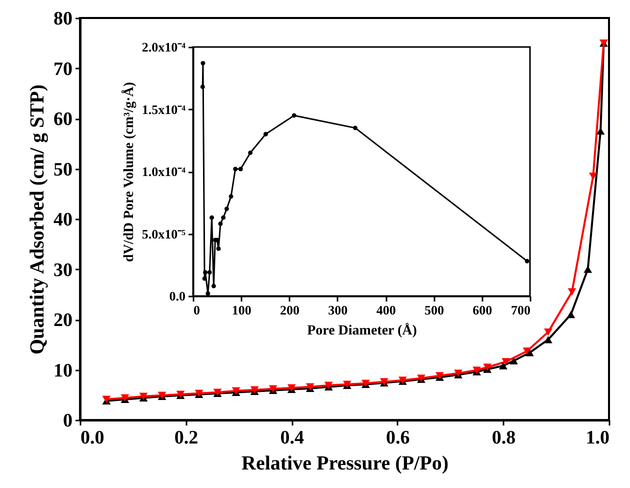 This screenshot has height=488, width=630. Describe the element at coordinates (362, 330) in the screenshot. I see `x-axis-title: Pore Diameter (Å)` at that location.